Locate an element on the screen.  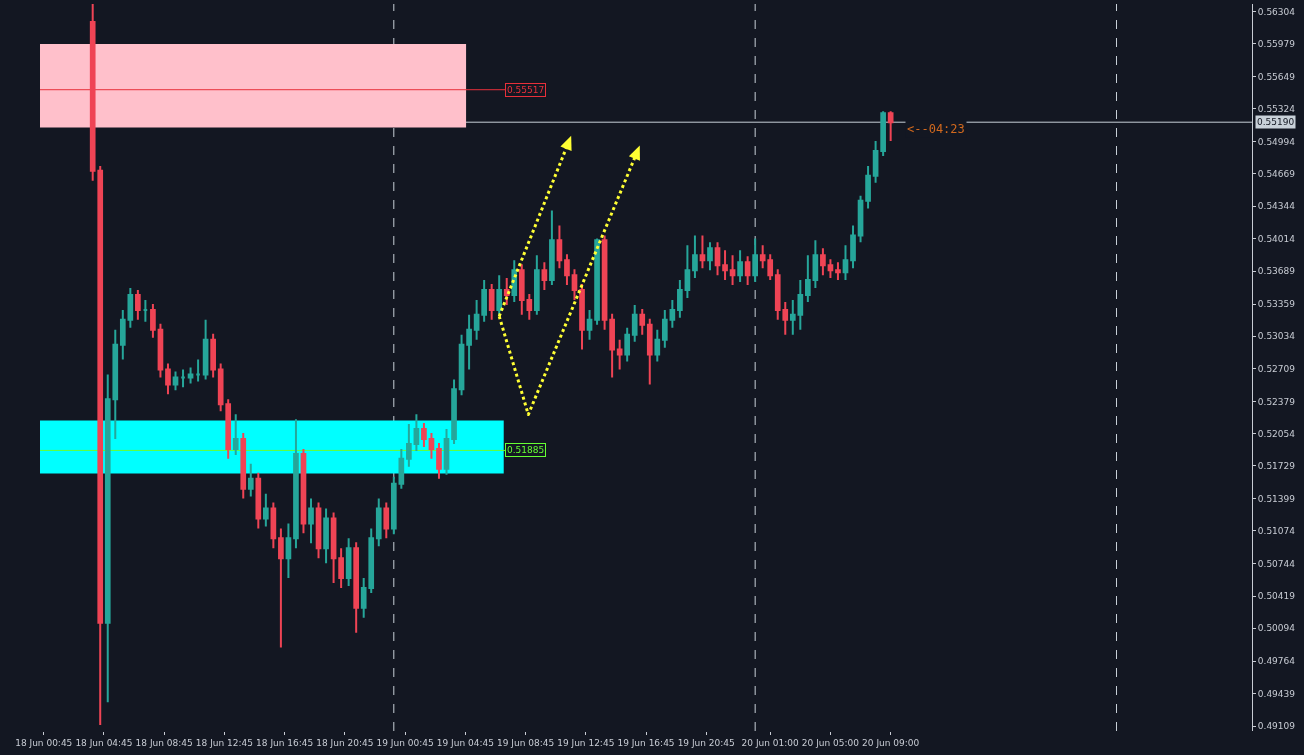
x-tick-label: 18 Jun 20:45 is located at coordinates (345, 742).